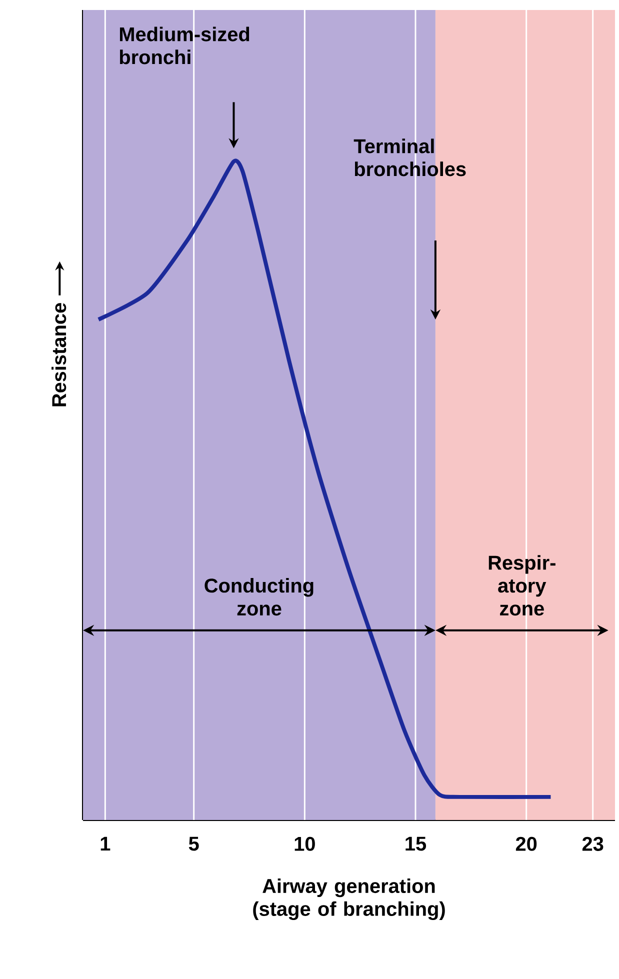 This screenshot has width=619, height=979. I want to click on x-tick-label: 10, so click(304, 843).